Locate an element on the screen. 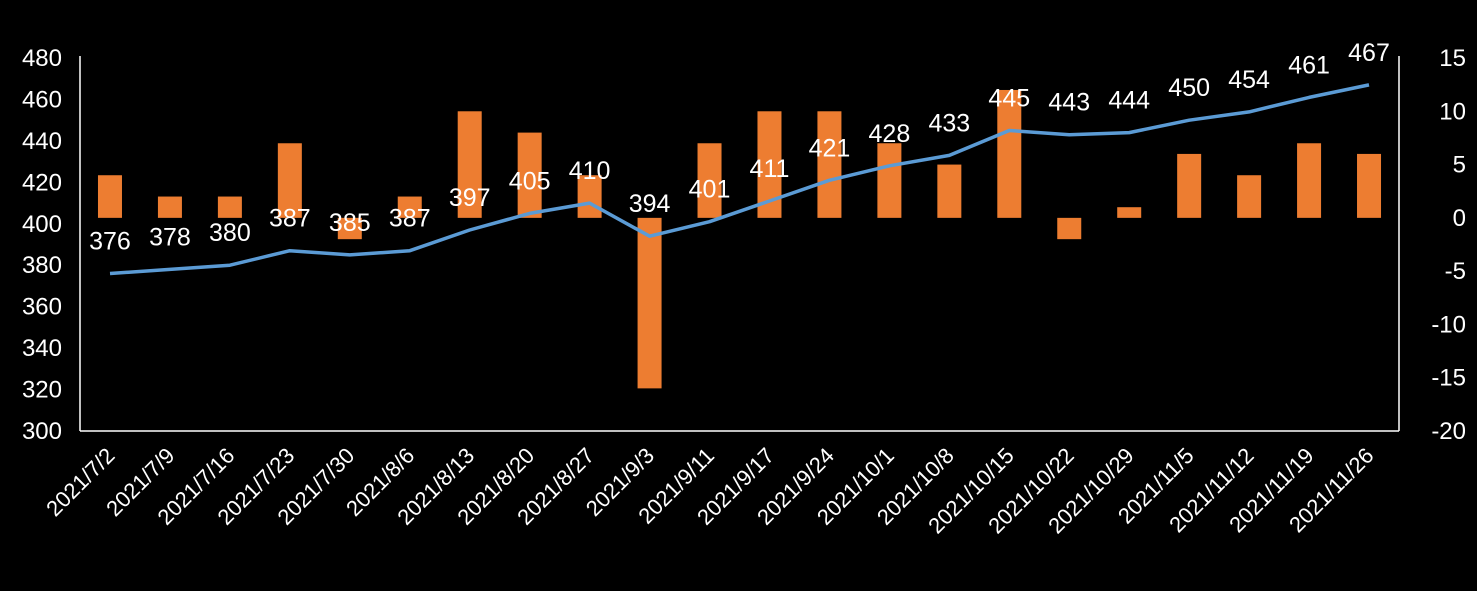  right-tick-label: -15 is located at coordinates (1448, 378).